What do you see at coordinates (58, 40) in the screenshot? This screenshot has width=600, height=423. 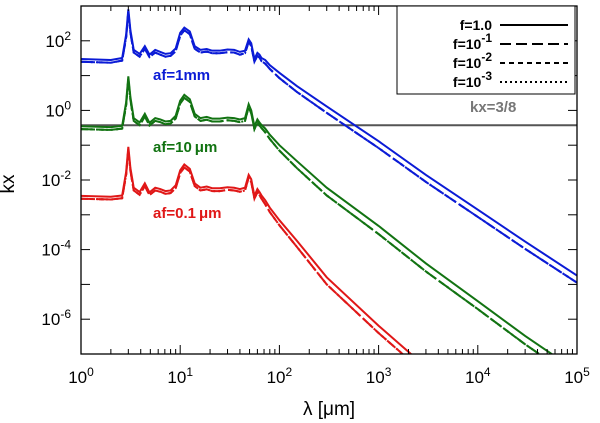 I see `y-tick-label: 10²` at bounding box center [58, 40].